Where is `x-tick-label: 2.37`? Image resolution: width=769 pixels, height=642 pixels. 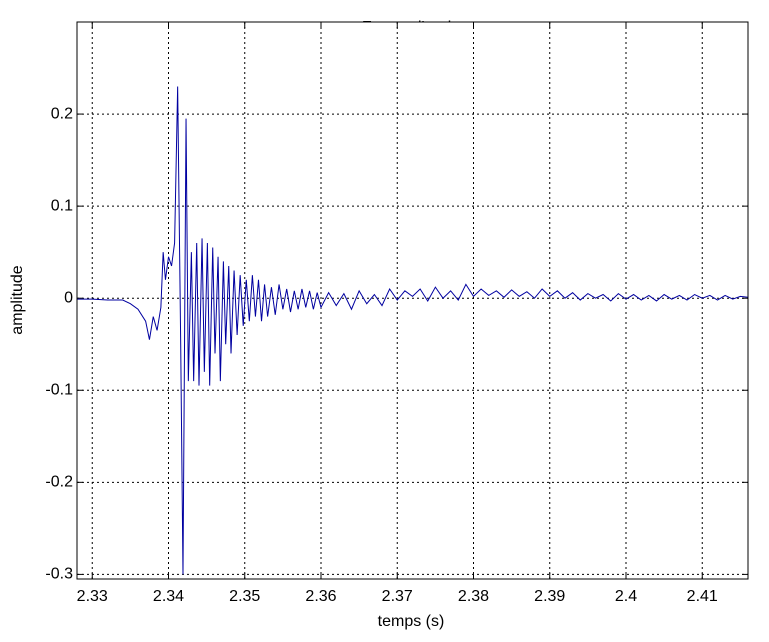 x-tick-label: 2.37 is located at coordinates (397, 596).